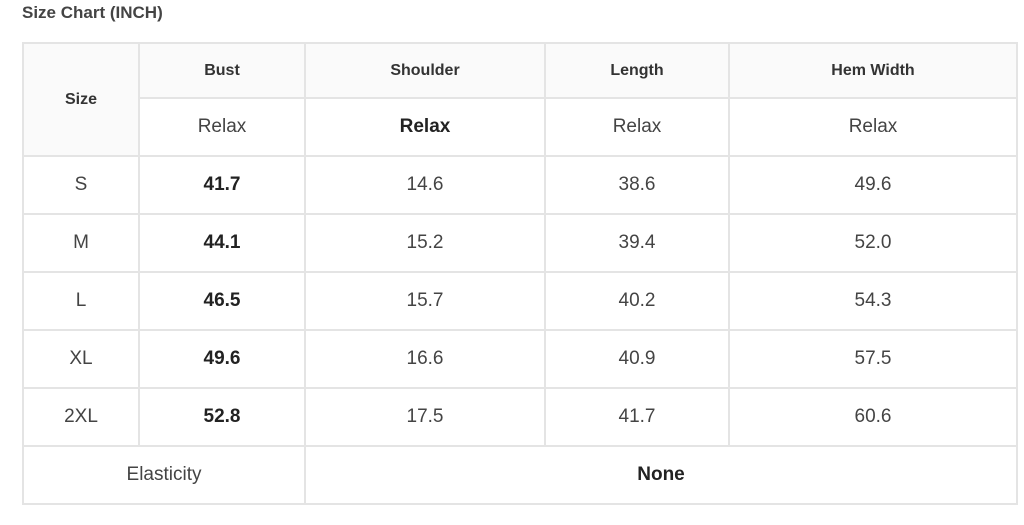 This screenshot has width=1024, height=525. Describe the element at coordinates (425, 417) in the screenshot. I see `value-cell: 17.5` at that location.